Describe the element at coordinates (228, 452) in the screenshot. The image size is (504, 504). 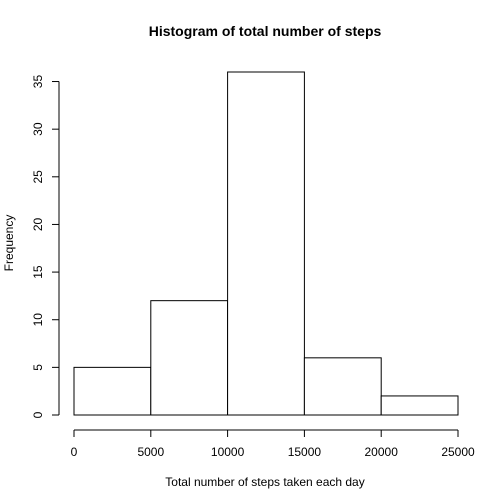
I see `x-tick-label: 10000` at that location.